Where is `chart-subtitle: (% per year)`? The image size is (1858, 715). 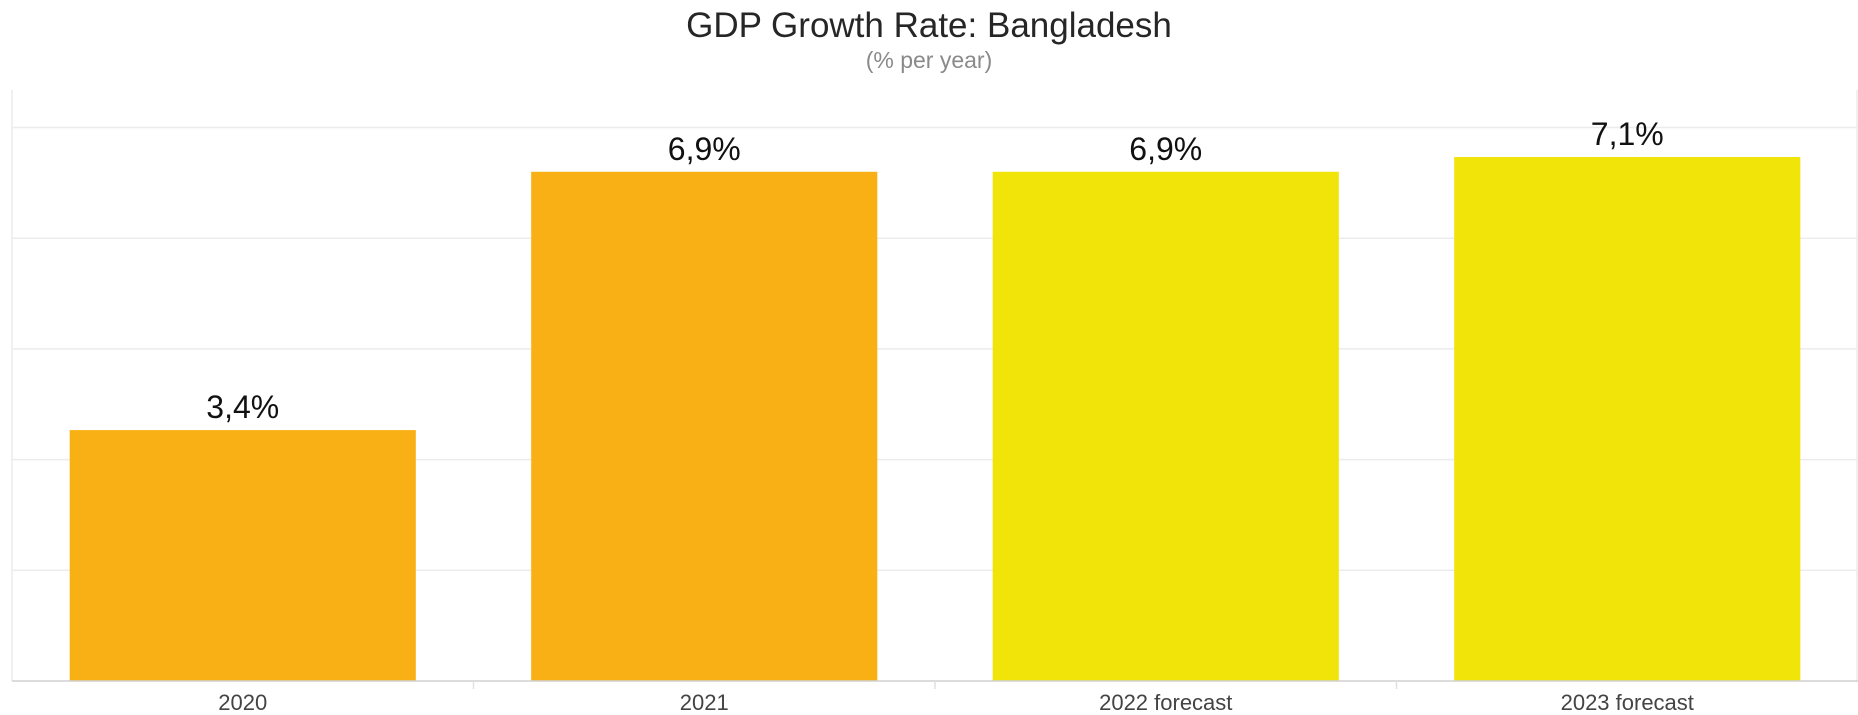
chart-subtitle: (% per year) is located at coordinates (929, 60).